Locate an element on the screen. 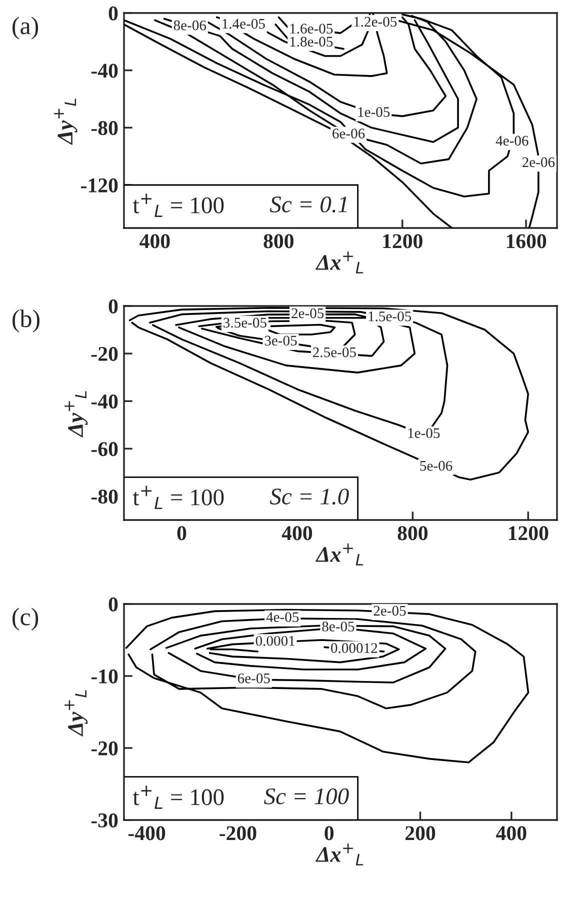 The width and height of the screenshot is (569, 897). x-tick-label: 200 is located at coordinates (421, 833).